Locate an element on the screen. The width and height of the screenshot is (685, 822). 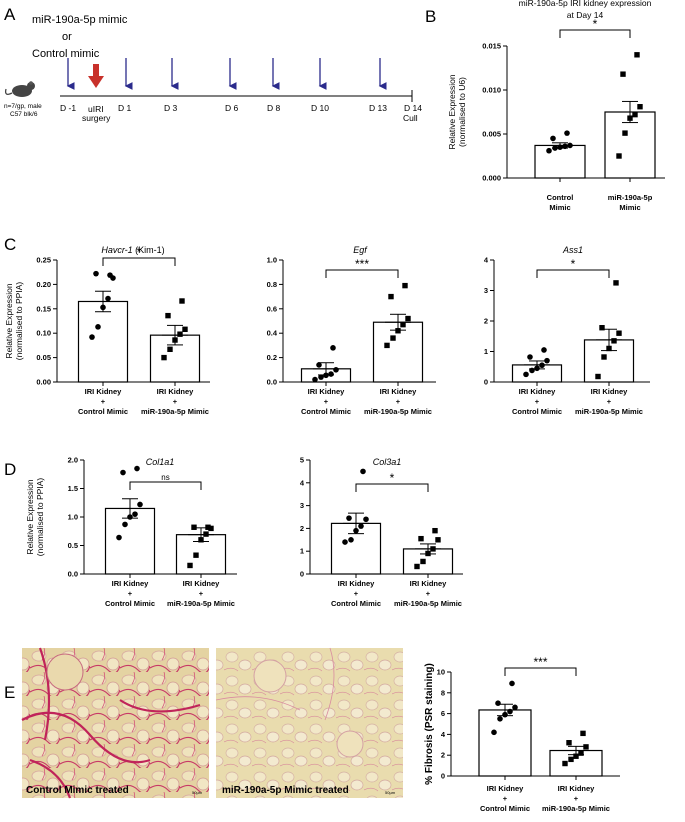
chart-title: Col1a1 is located at coordinates (160, 462).